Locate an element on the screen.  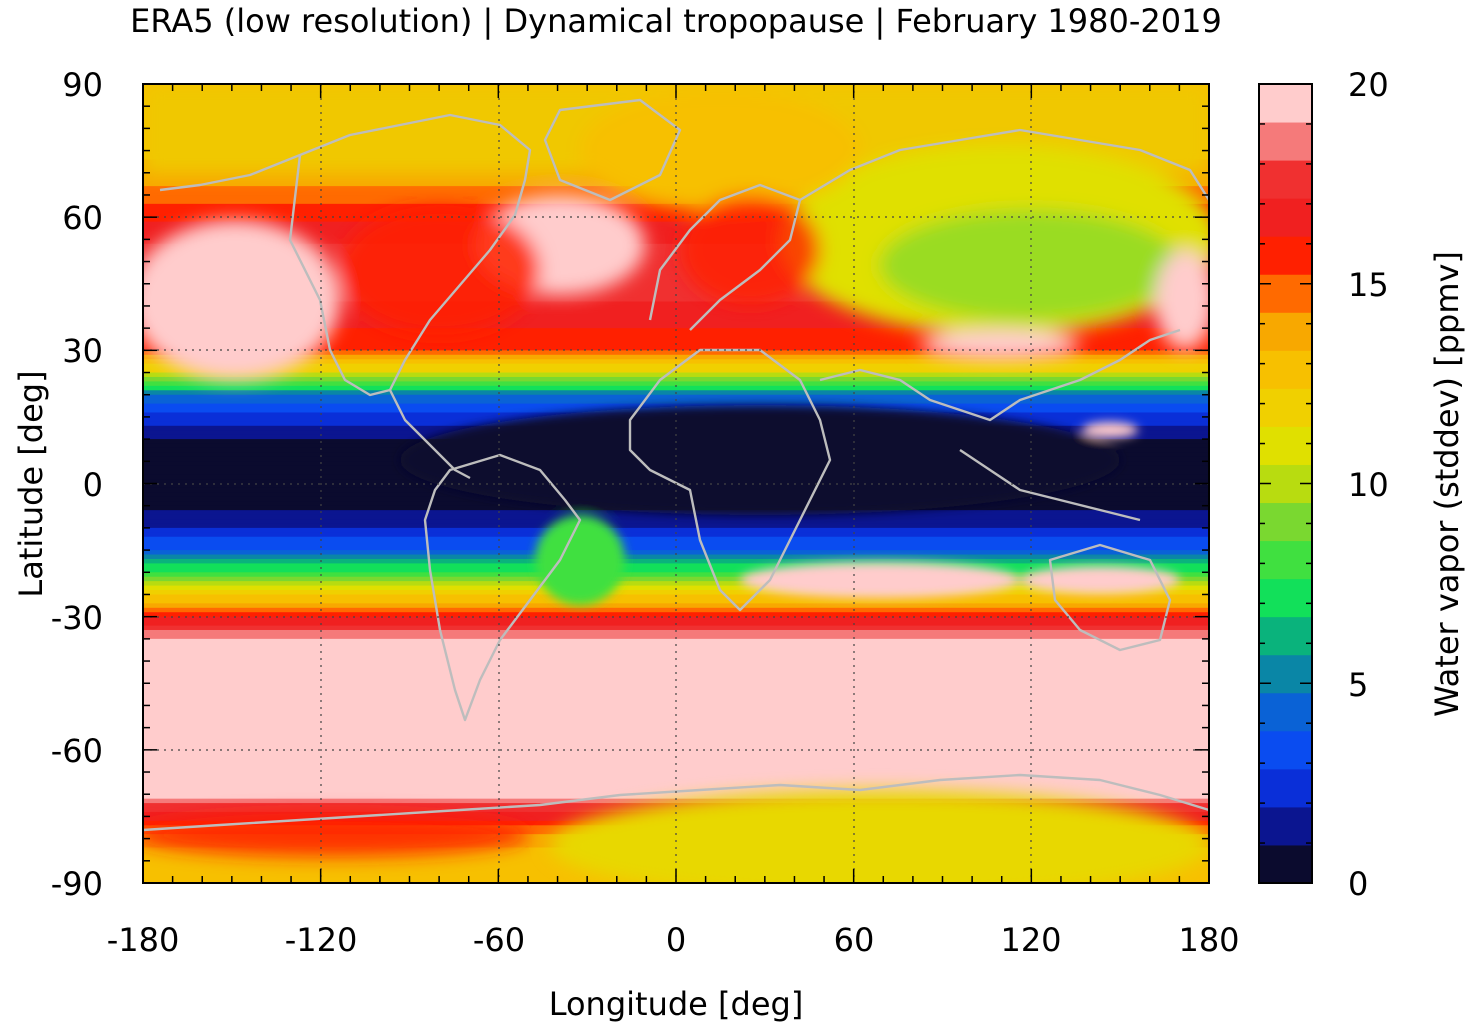
colorbar-tick-label: 10 is located at coordinates (1368, 485).